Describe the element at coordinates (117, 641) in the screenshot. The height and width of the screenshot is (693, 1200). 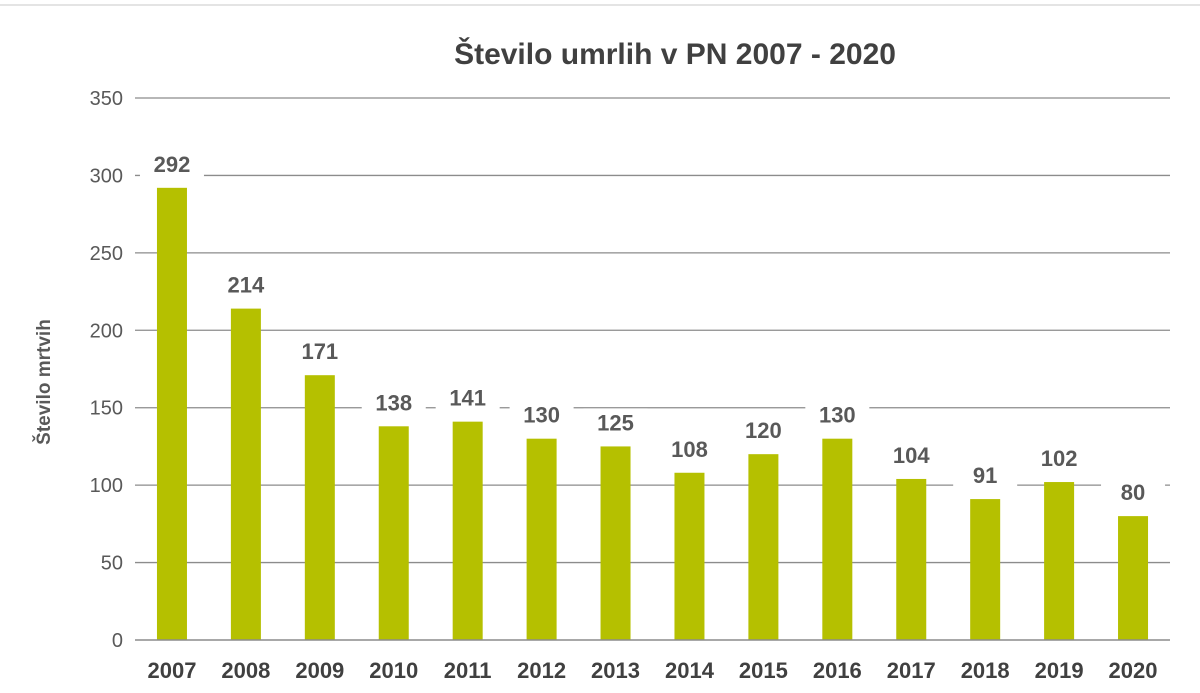
I see `y-tick-label: 0` at that location.